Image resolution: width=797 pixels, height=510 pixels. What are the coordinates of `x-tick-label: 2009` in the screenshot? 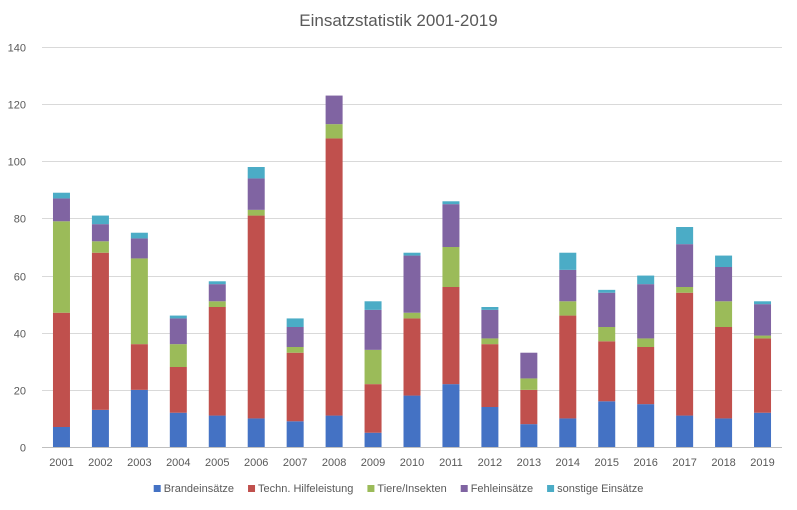 It's located at (373, 463).